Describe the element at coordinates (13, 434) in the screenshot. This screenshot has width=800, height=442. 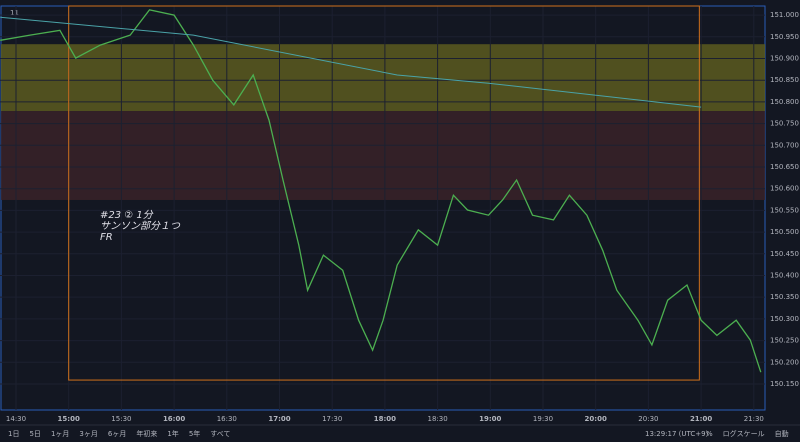
I see `range-button: 1日` at that location.